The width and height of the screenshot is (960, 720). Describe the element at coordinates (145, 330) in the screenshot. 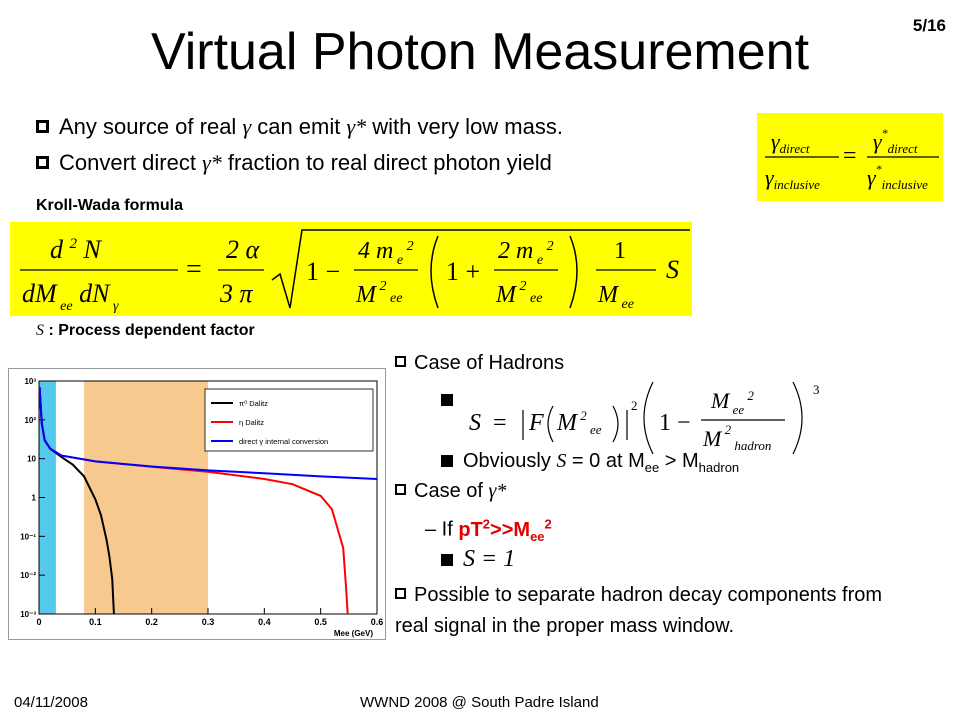

I see `s-factor-label: S : Process dependent factor` at that location.